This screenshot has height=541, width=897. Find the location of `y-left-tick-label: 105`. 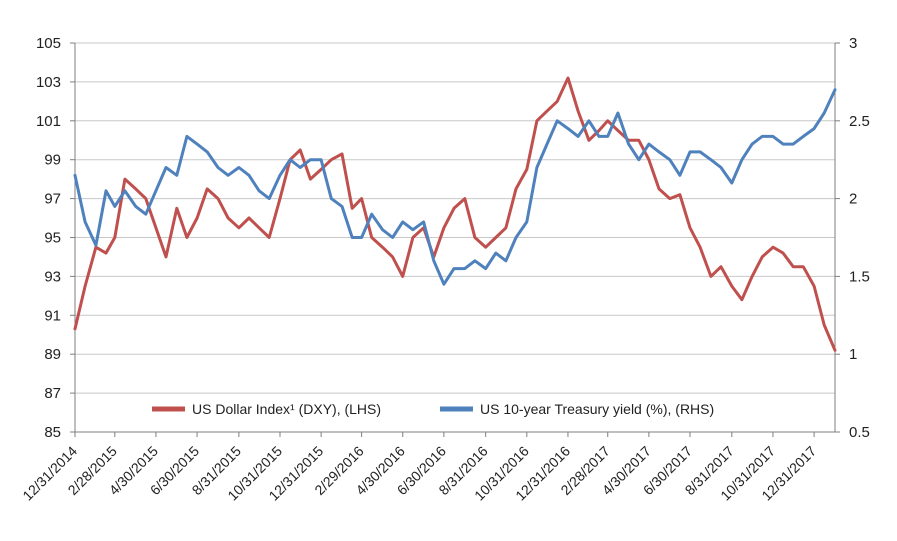

y-left-tick-label: 105 is located at coordinates (48, 43).